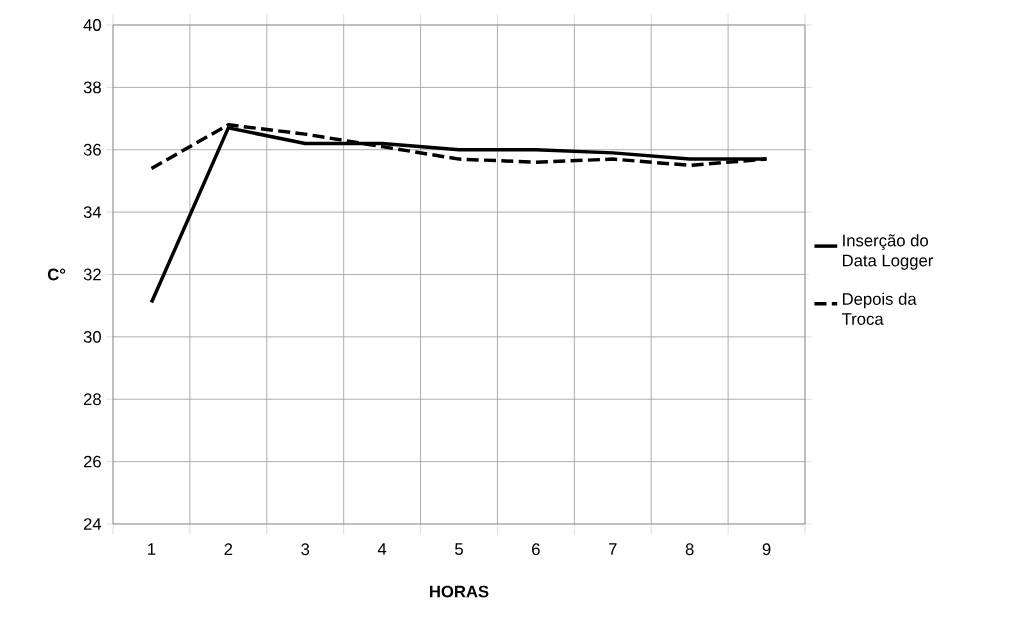 This screenshot has height=621, width=1025. I want to click on y-tick-label: 28, so click(92, 399).